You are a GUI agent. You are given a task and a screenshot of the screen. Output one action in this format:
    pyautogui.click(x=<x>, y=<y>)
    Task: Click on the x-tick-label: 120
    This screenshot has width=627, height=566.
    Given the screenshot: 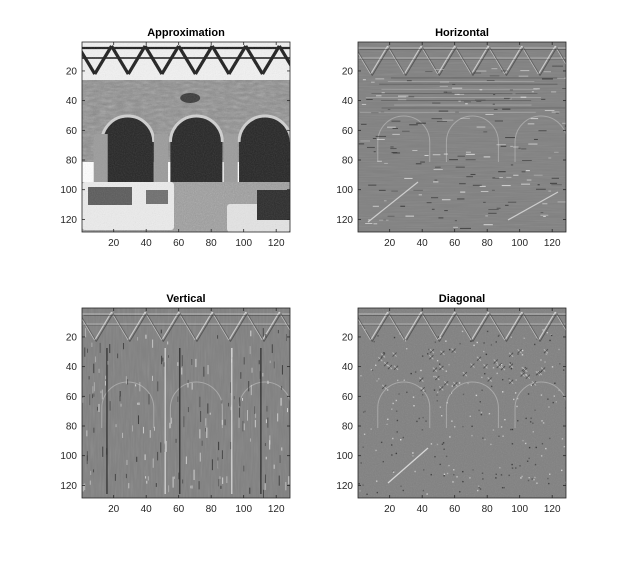 What is the action you would take?
    pyautogui.click(x=552, y=243)
    